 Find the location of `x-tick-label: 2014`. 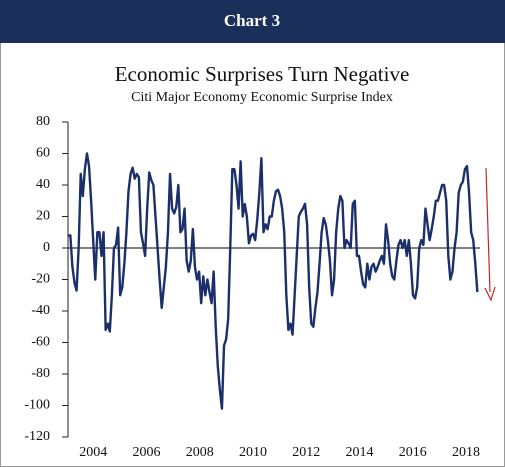

x-tick-label: 2014 is located at coordinates (360, 452).